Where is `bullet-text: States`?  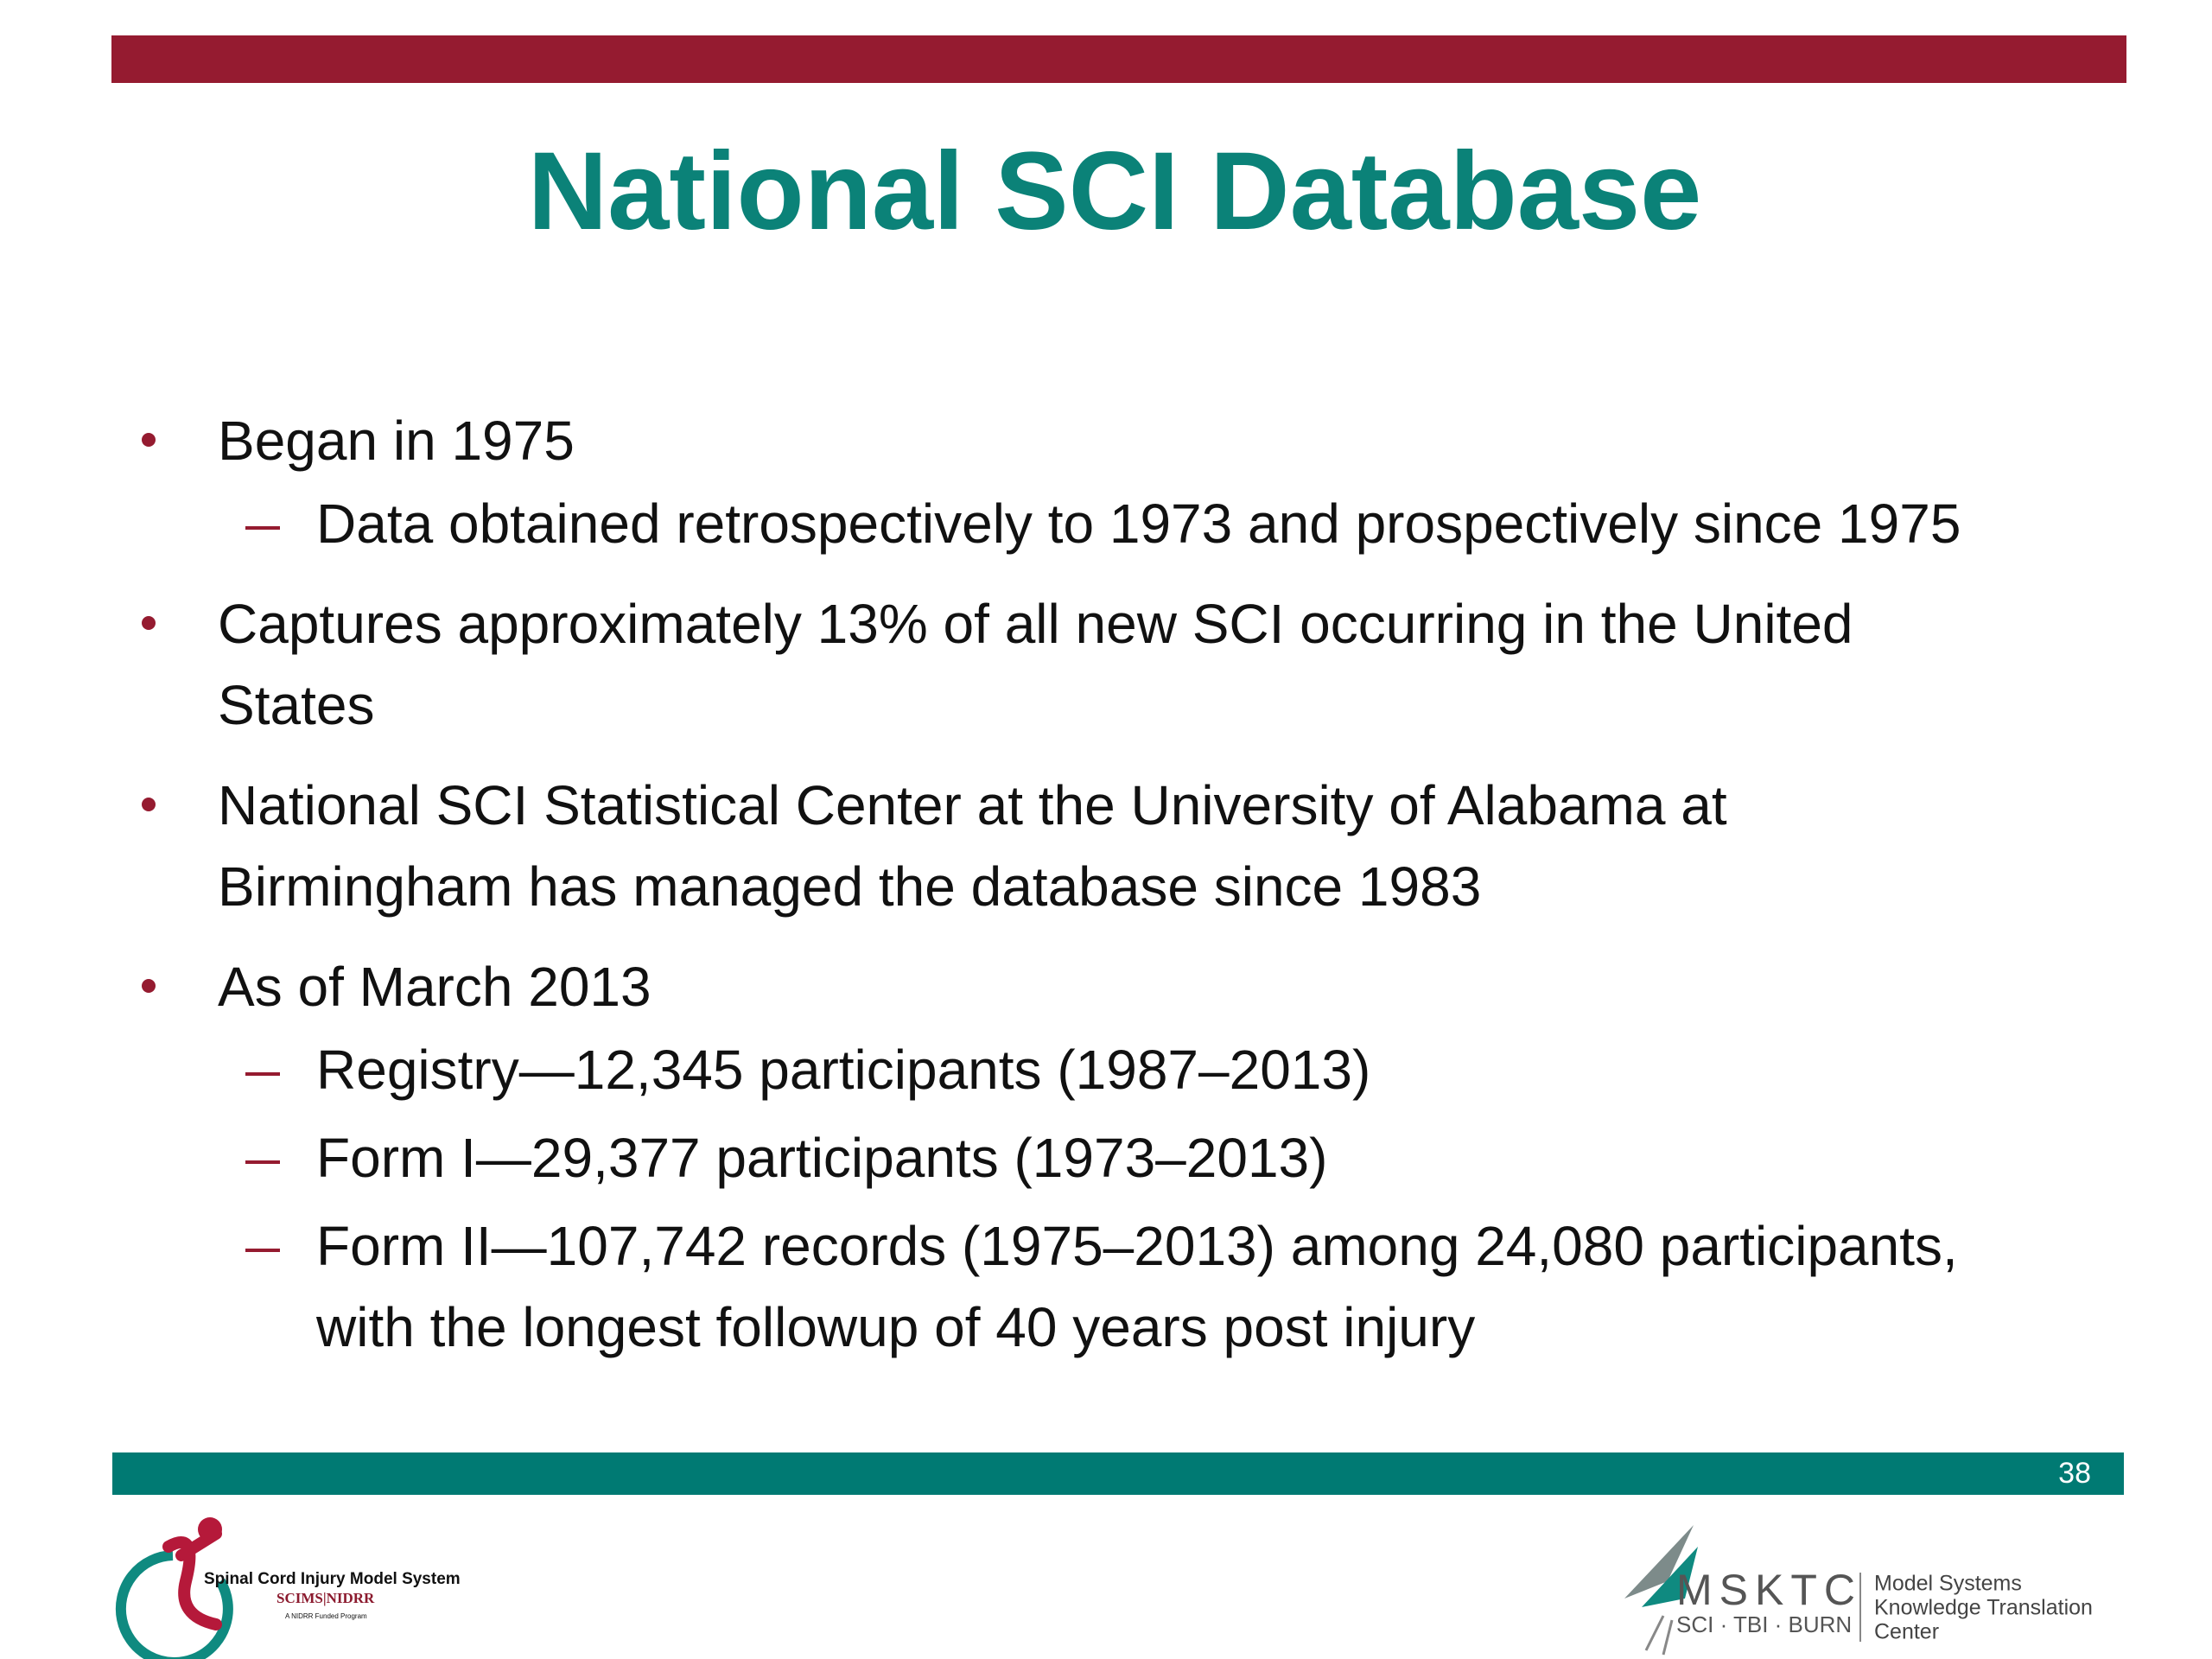 bullet-text: States is located at coordinates (296, 705).